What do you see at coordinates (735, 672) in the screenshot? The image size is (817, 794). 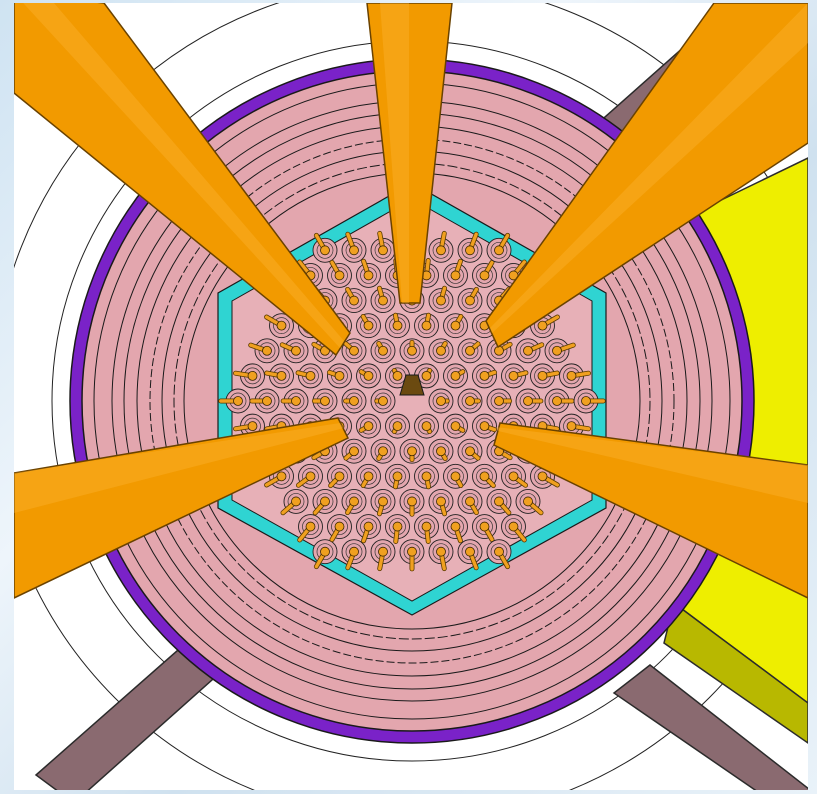 I see `cold-source-bottom` at bounding box center [735, 672].